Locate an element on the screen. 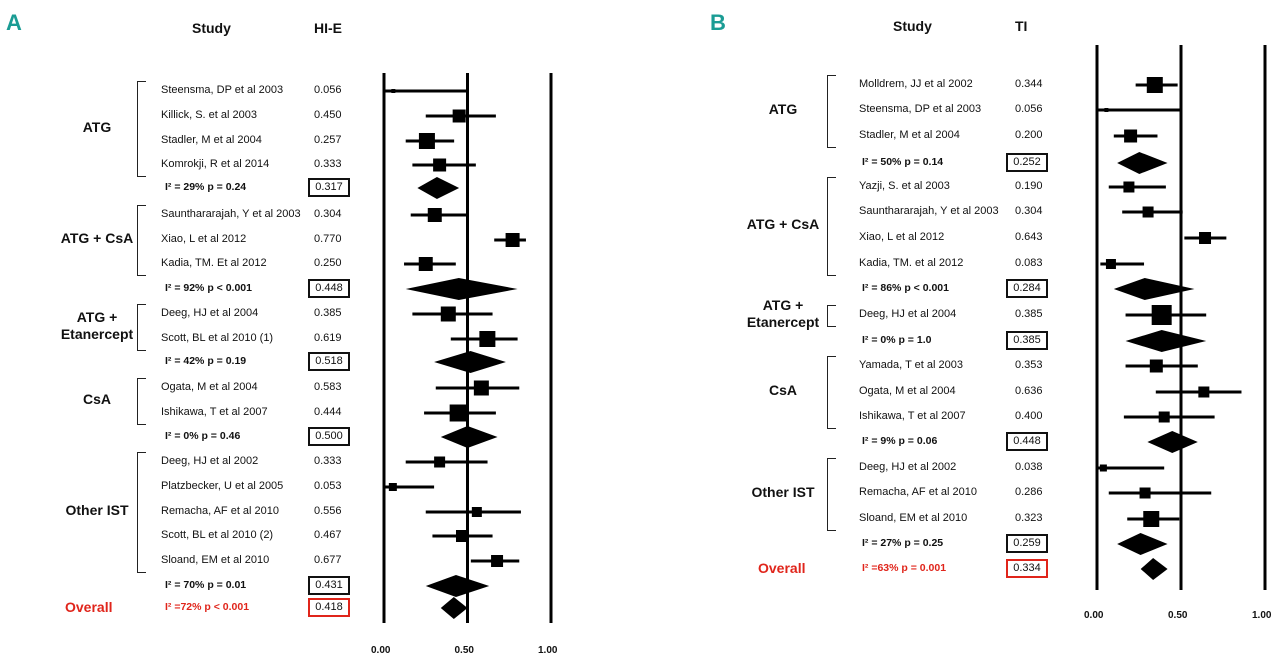 This screenshot has height=670, width=1280. heterogeneity-stat: I² = 27% p = 0.25 is located at coordinates (903, 543).